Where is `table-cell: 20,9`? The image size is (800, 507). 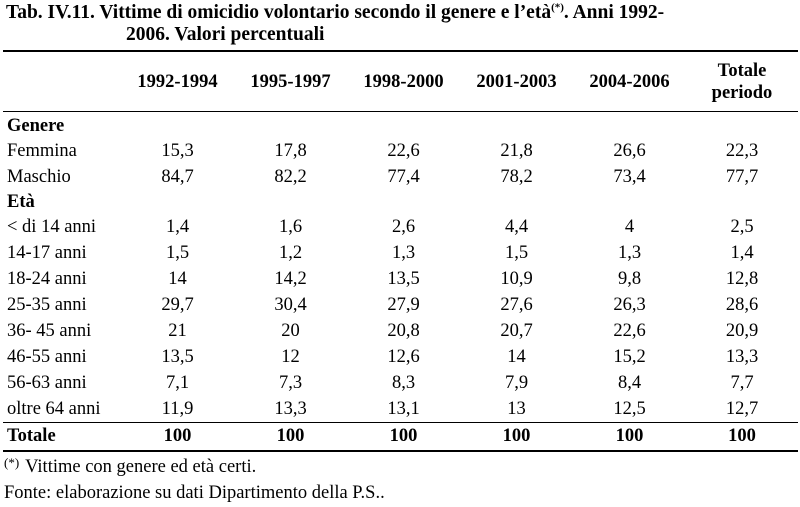 table-cell: 20,9 is located at coordinates (742, 331).